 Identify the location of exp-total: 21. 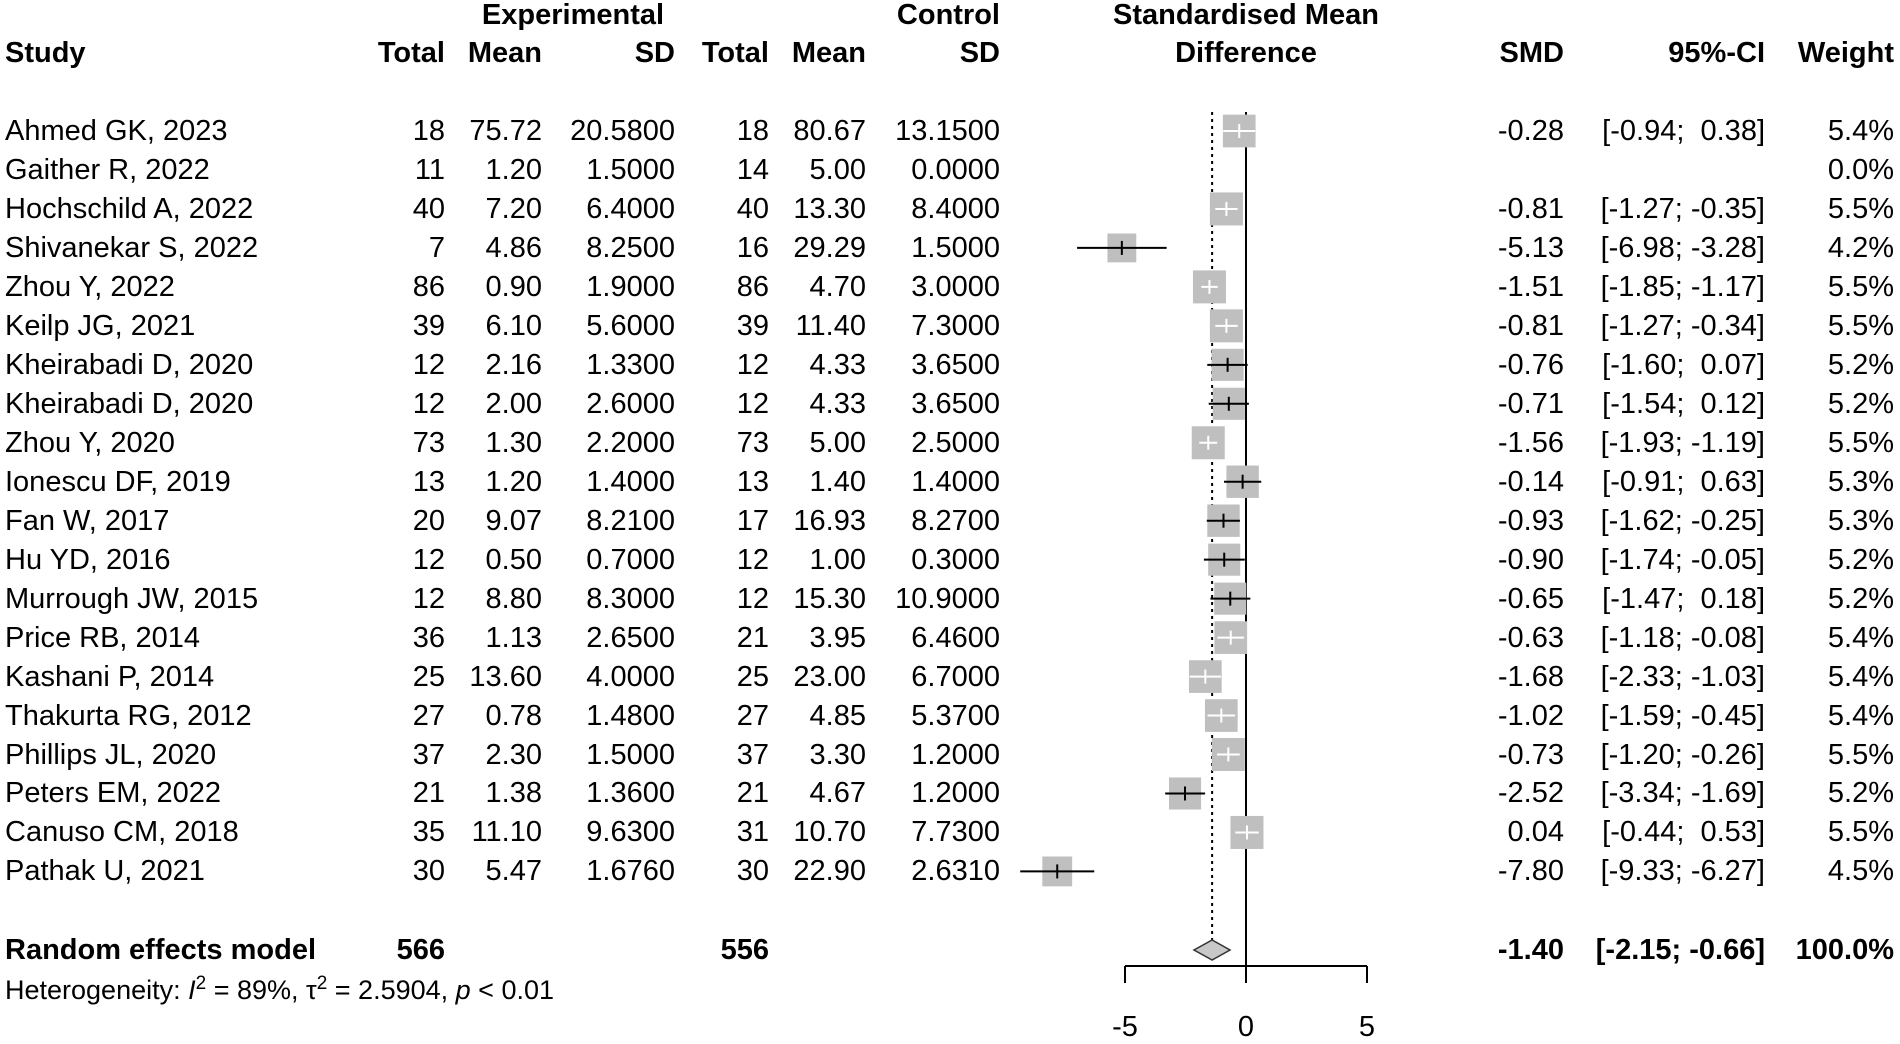
(428, 793).